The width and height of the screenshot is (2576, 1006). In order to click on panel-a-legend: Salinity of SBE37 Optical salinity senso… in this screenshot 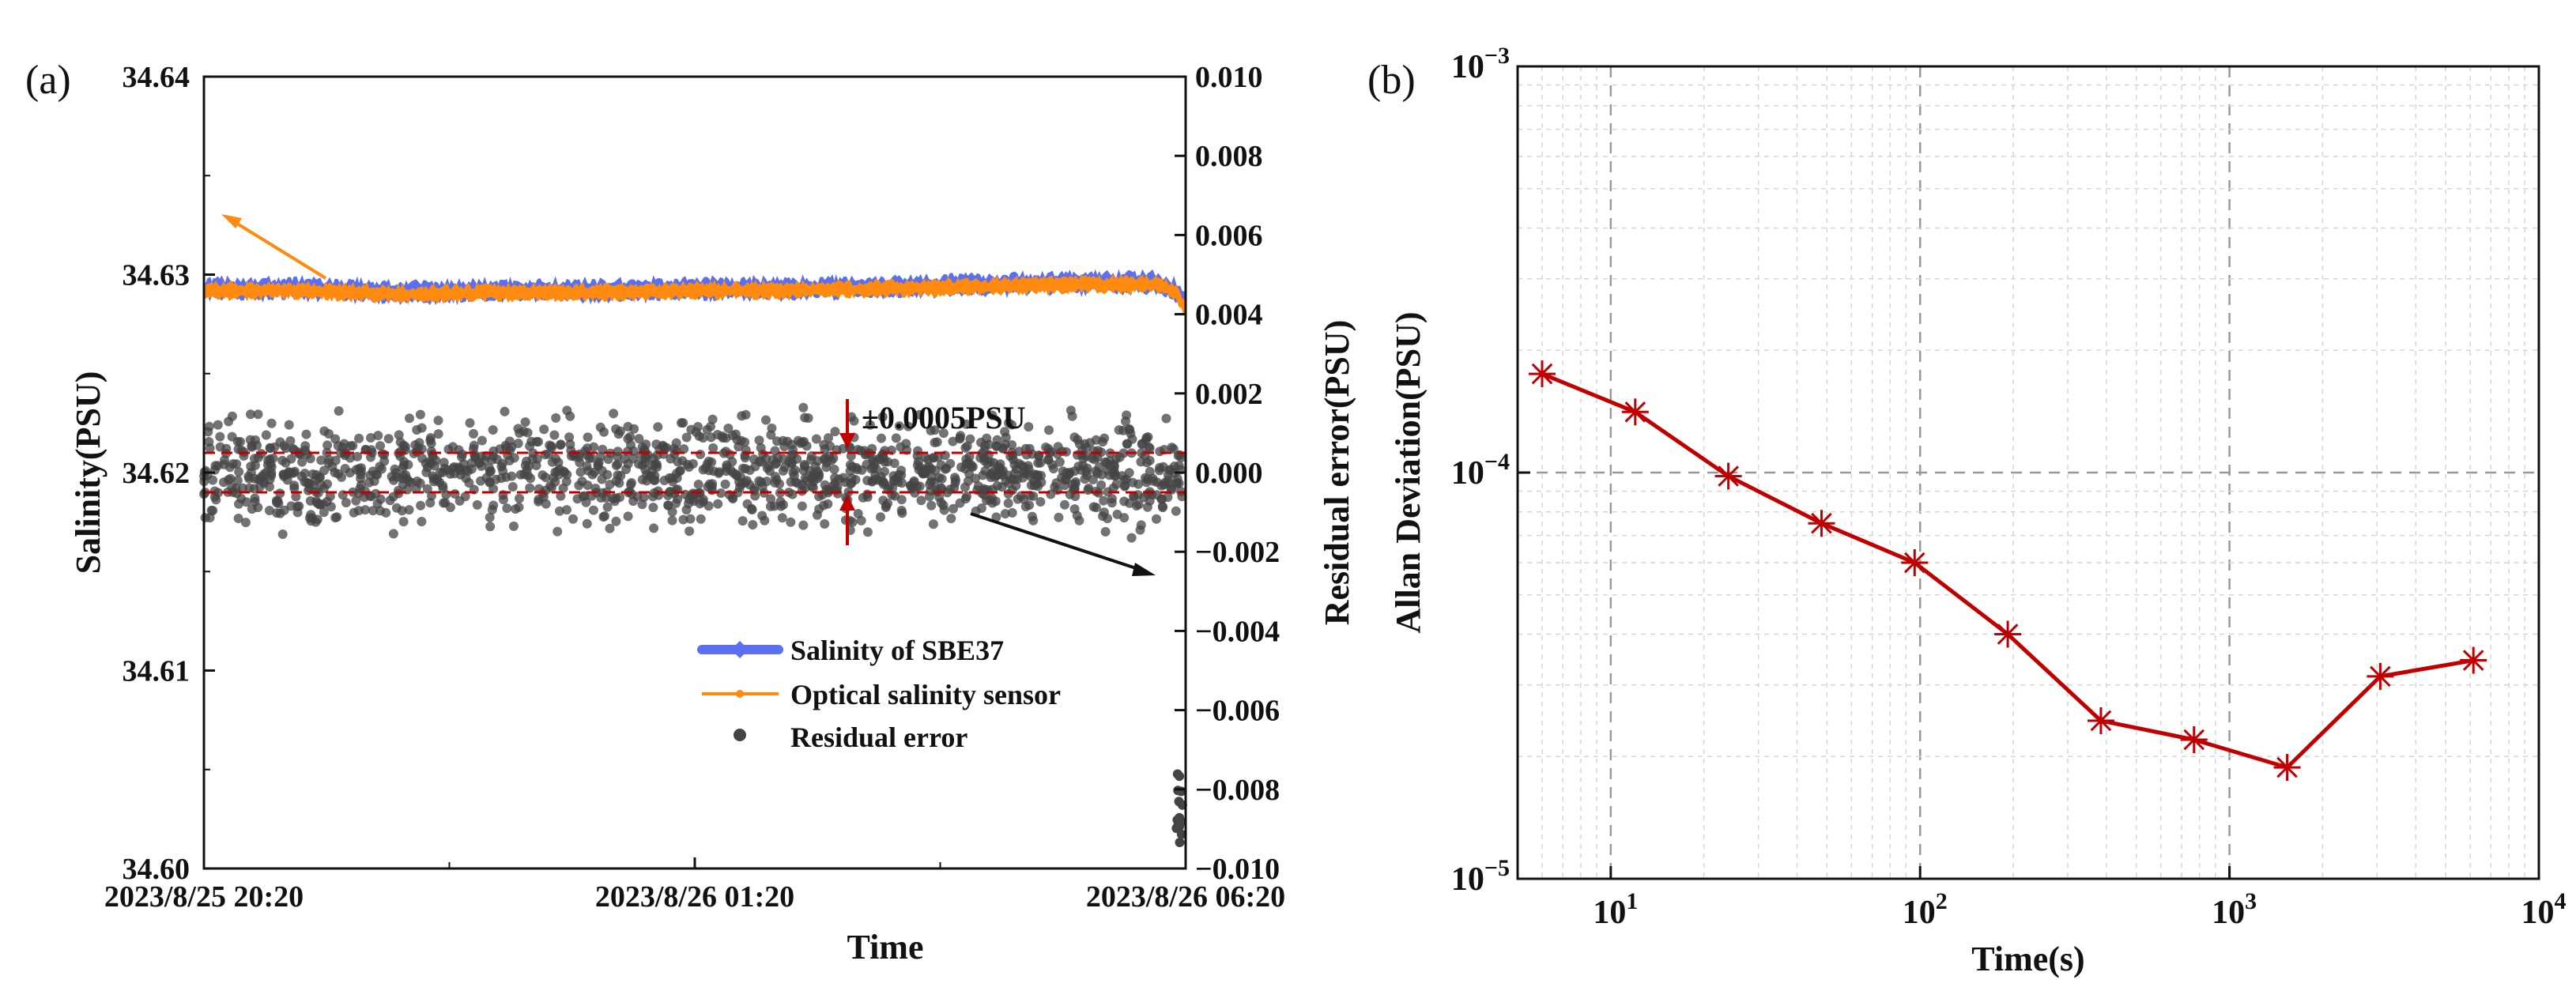, I will do `click(879, 694)`.